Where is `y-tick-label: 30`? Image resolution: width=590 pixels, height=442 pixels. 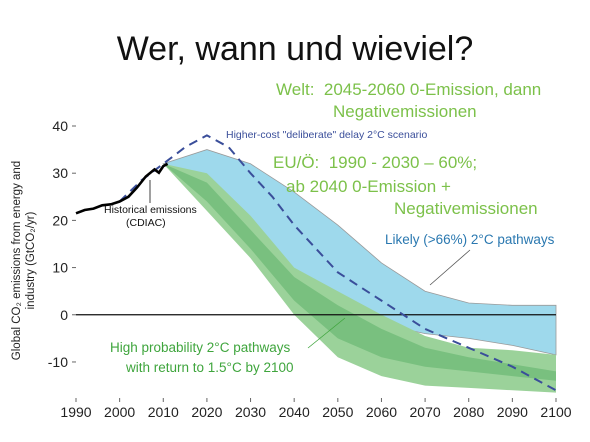 y-tick-label: 30 is located at coordinates (60, 173).